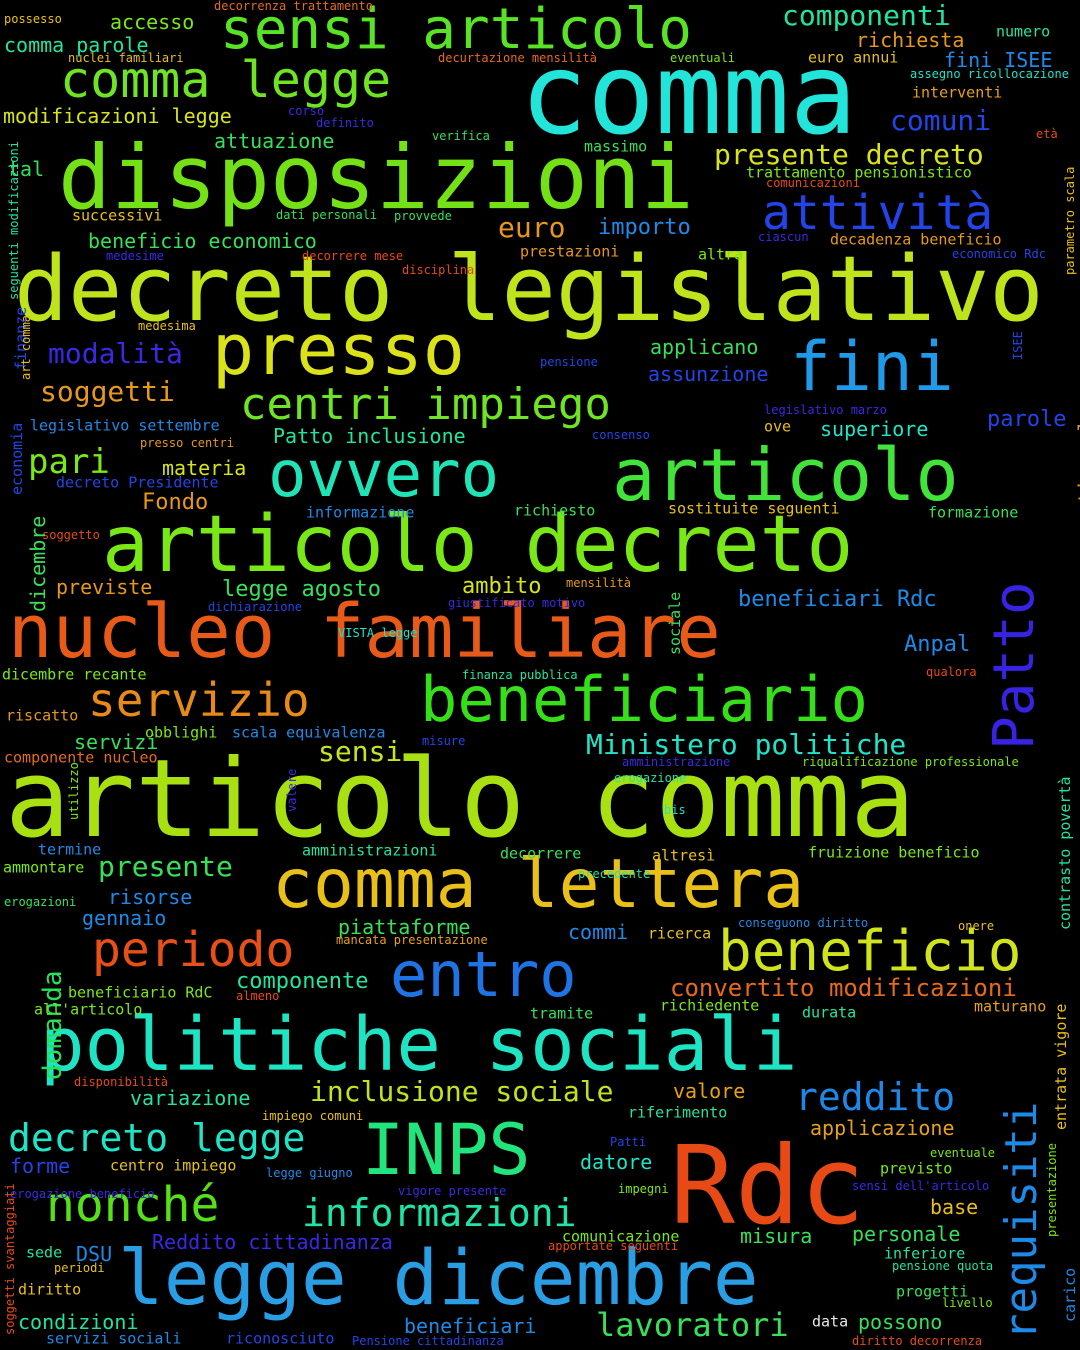  What do you see at coordinates (859, 172) in the screenshot?
I see `cloud-word: trattamento pensionistico` at bounding box center [859, 172].